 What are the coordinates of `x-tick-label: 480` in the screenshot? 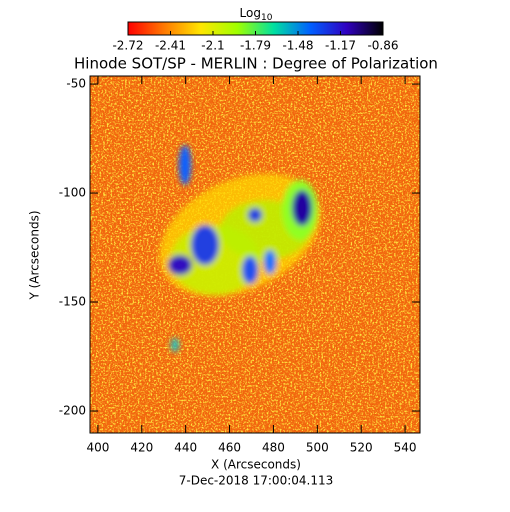 It's located at (273, 448).